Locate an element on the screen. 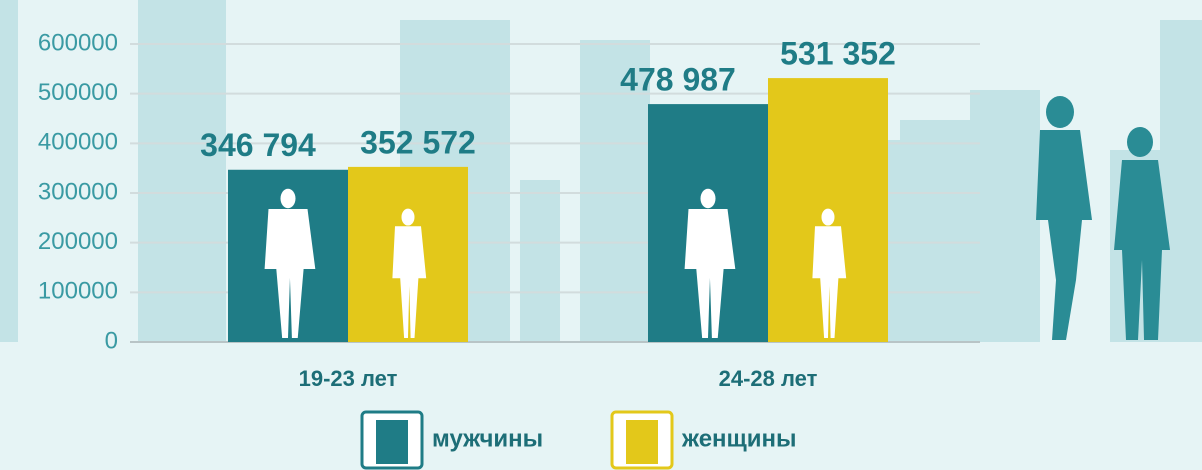 This screenshot has height=470, width=1202. value-label: 531 352 is located at coordinates (838, 54).